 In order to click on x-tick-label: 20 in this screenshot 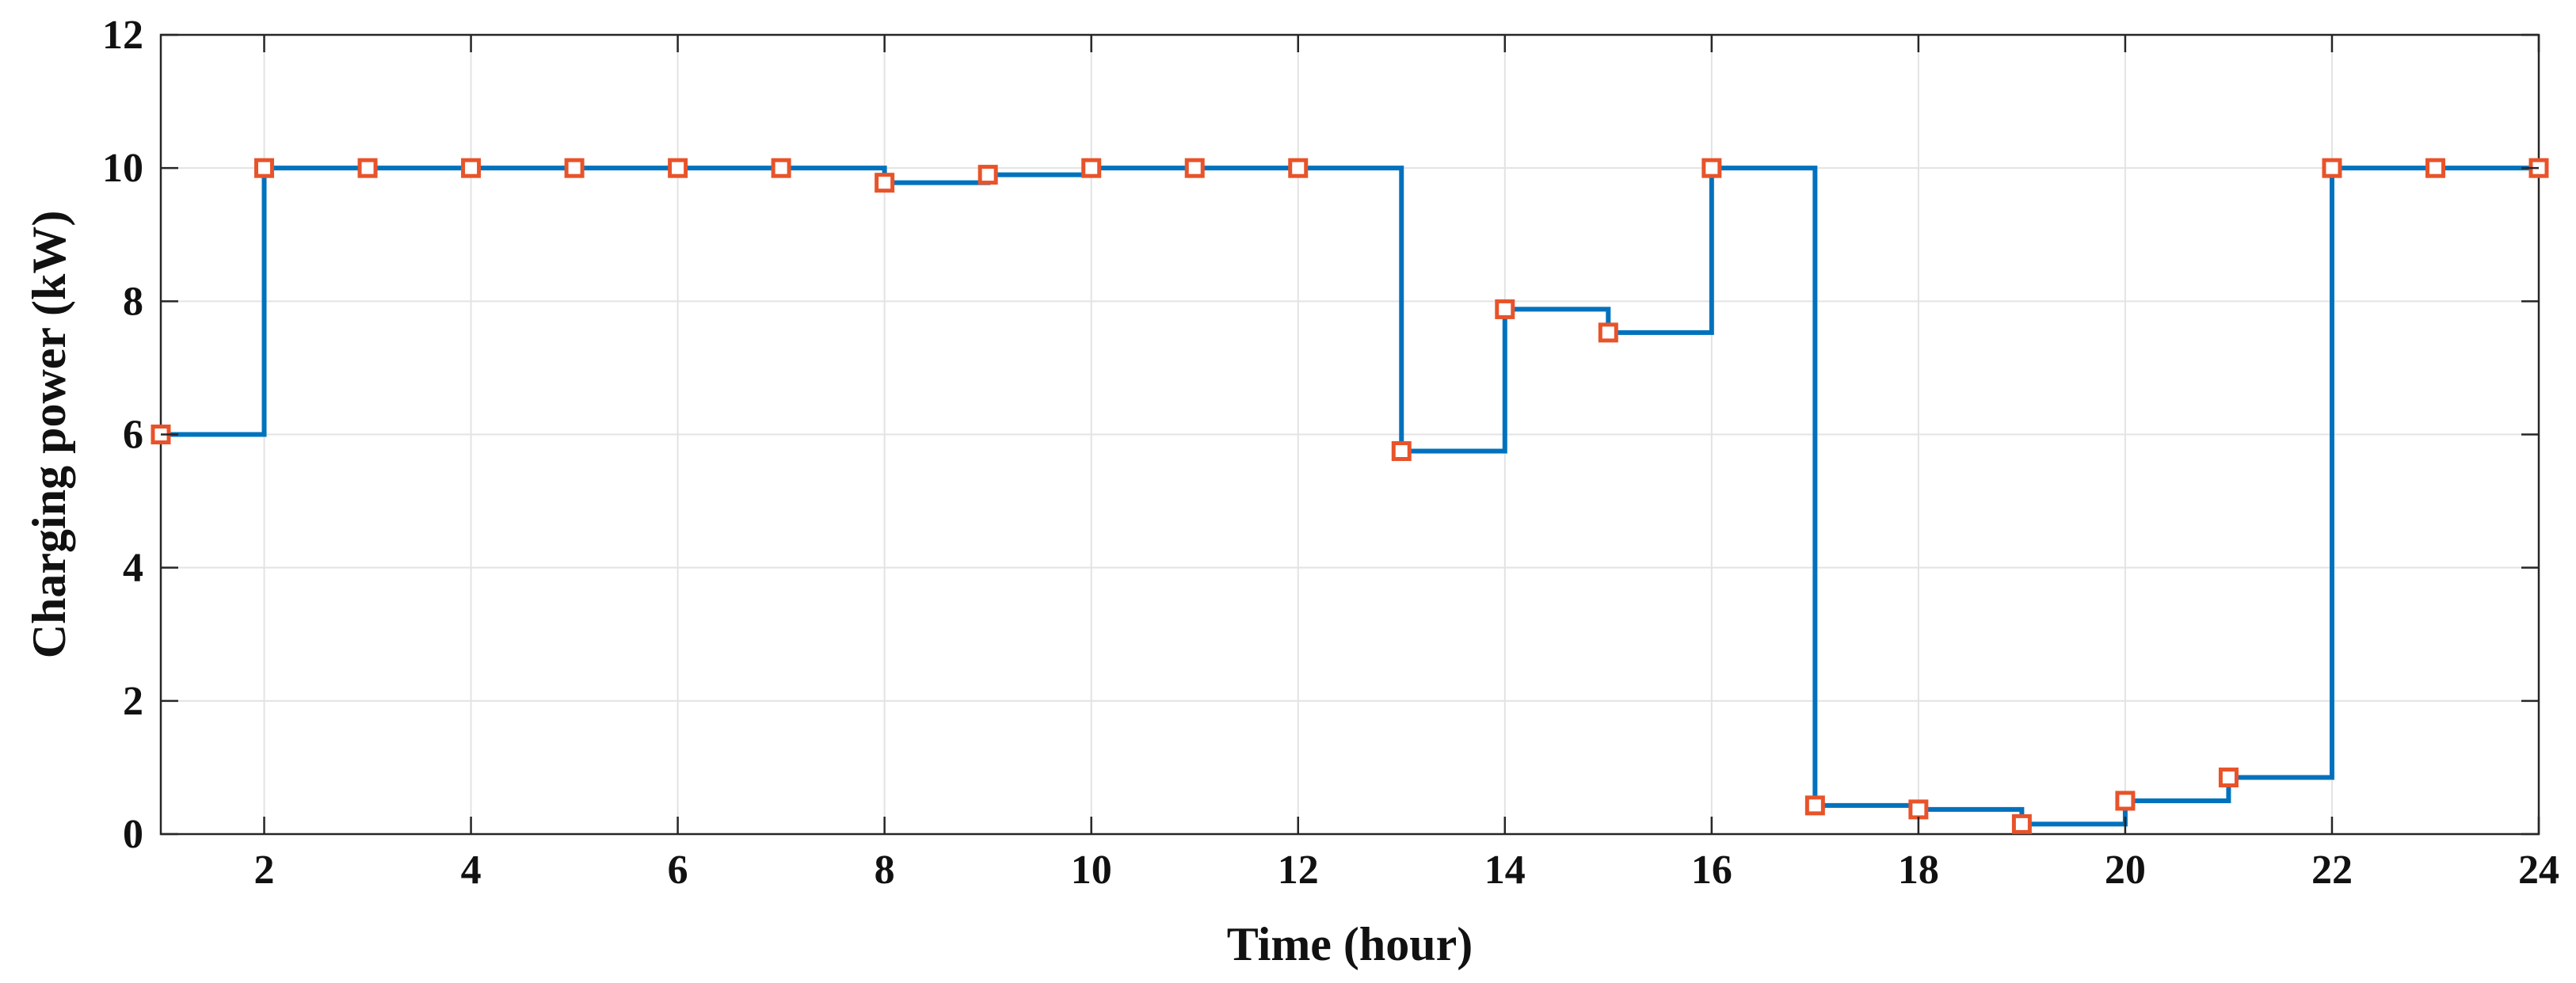, I will do `click(2125, 870)`.